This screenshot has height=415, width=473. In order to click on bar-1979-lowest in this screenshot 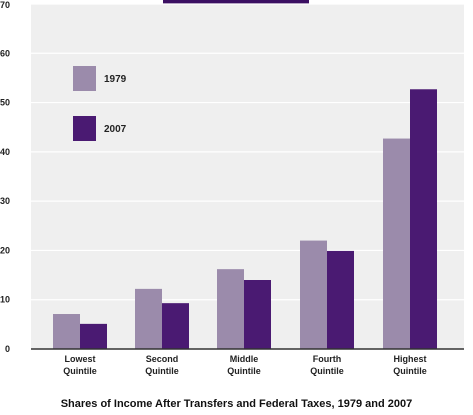, I will do `click(66, 331)`.